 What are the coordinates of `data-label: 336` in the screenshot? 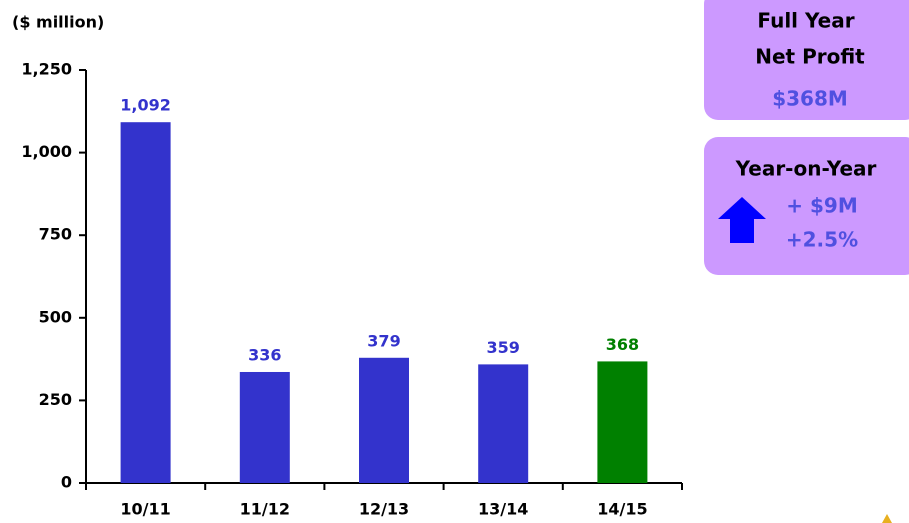 It's located at (264, 354).